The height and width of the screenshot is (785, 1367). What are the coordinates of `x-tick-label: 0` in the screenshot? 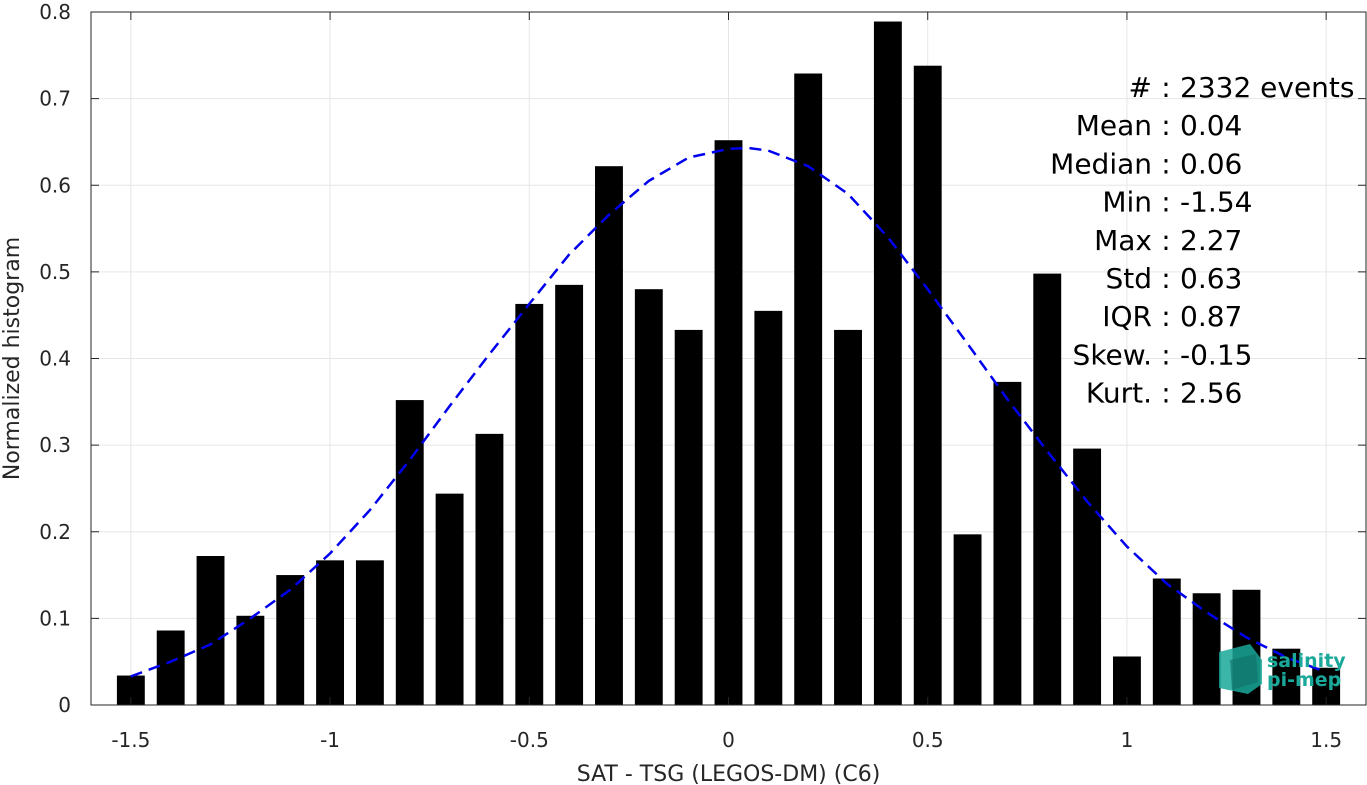 It's located at (728, 740).